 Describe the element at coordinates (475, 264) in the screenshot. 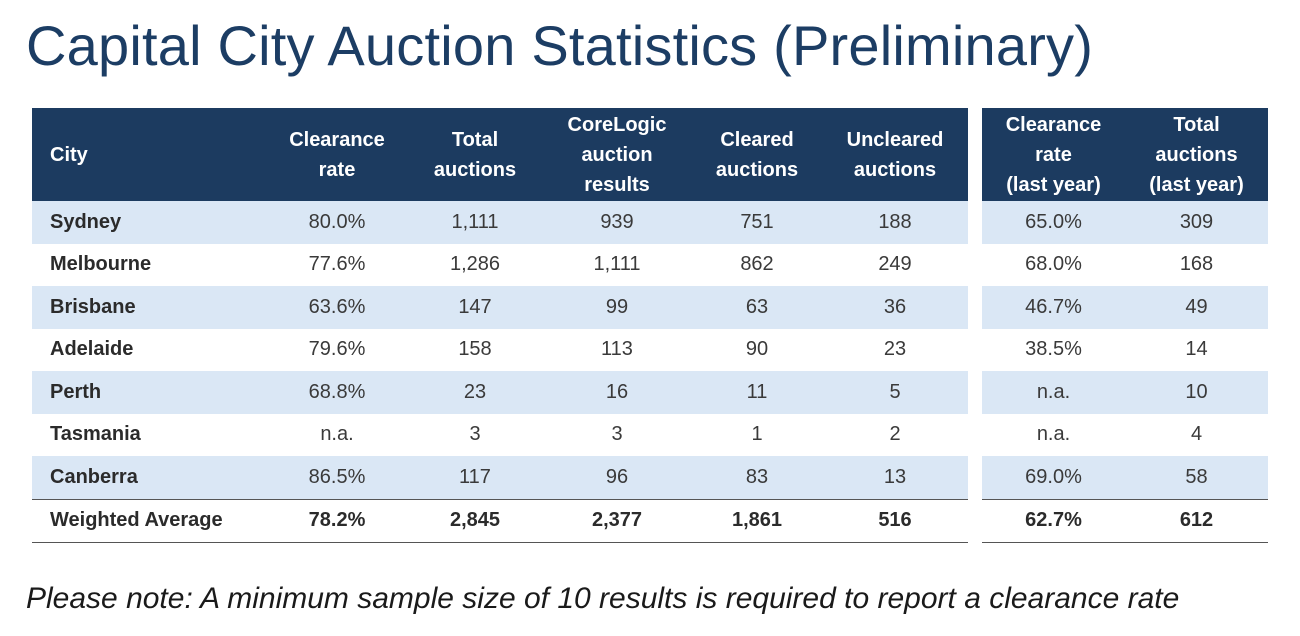

I see `cell-total-auctions: 1,286` at that location.